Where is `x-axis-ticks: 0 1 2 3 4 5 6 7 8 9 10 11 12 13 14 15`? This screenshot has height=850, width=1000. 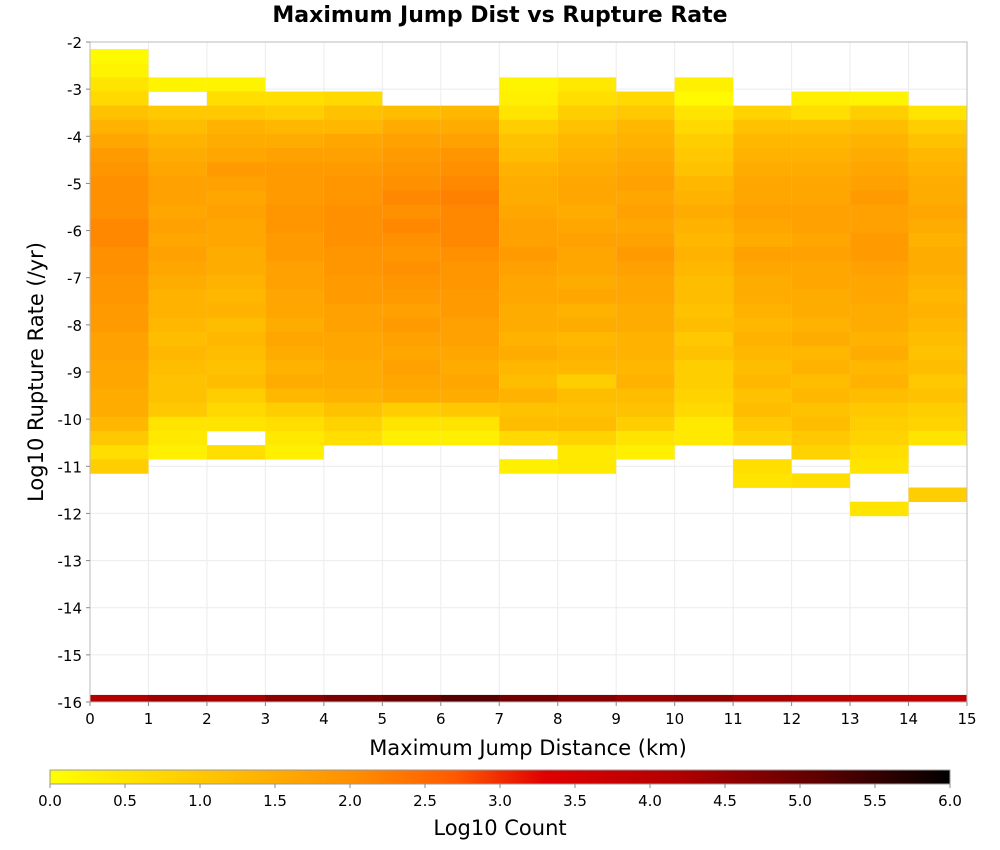
x-axis-ticks: 0 1 2 3 4 5 6 7 8 9 10 11 12 13 14 15 is located at coordinates (531, 715).